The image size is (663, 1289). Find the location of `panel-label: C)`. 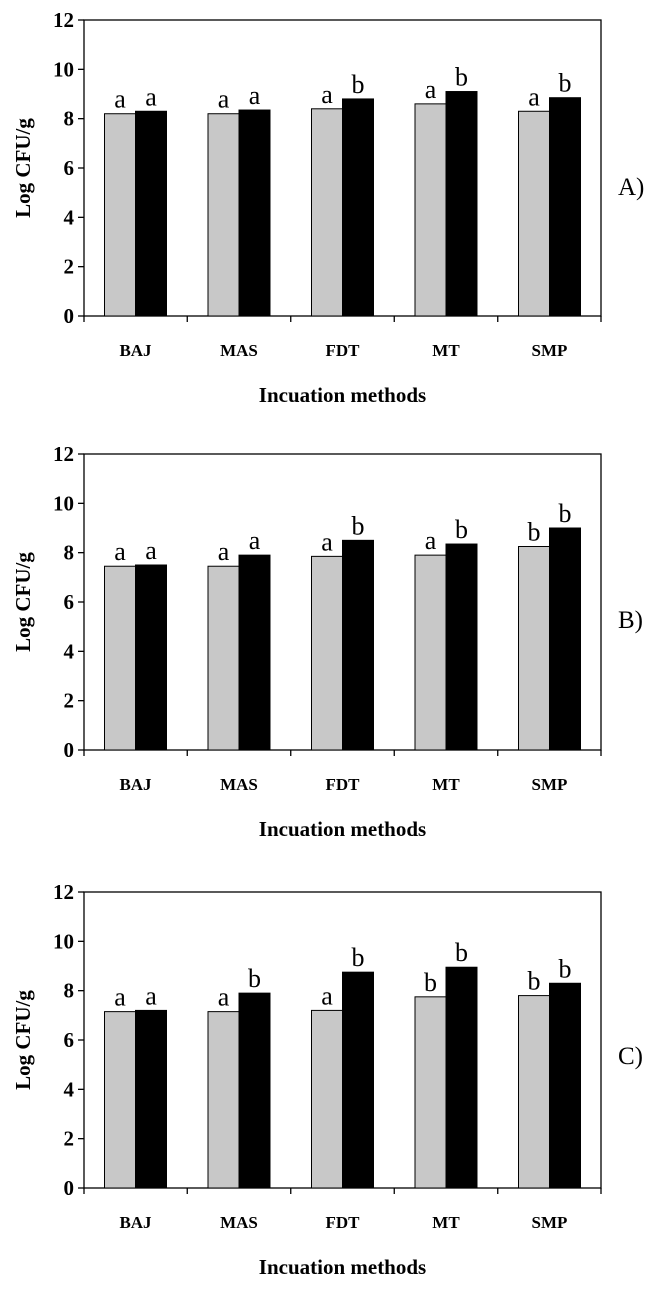

panel-label: C) is located at coordinates (630, 1056).